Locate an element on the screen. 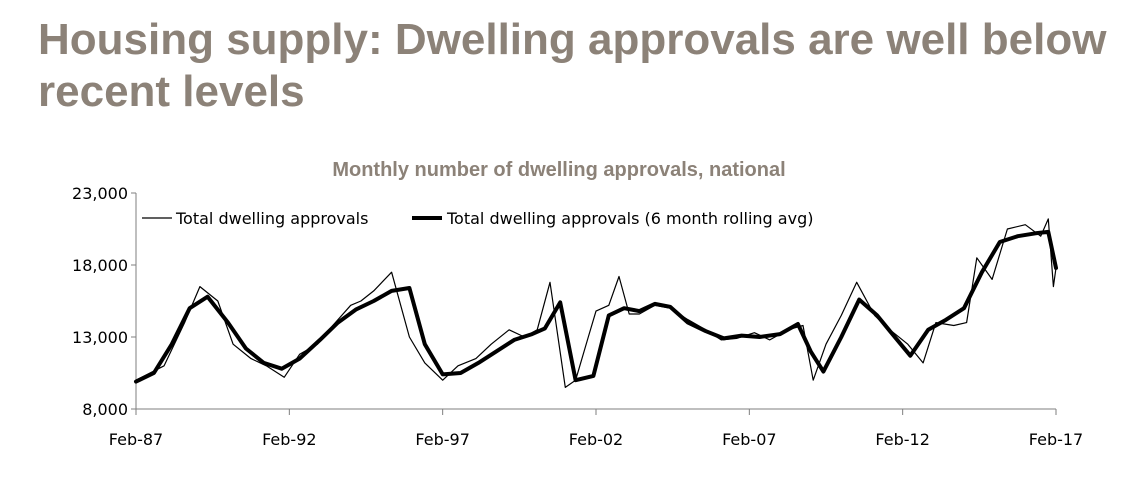  x-tick-label: Feb-12 is located at coordinates (902, 439).